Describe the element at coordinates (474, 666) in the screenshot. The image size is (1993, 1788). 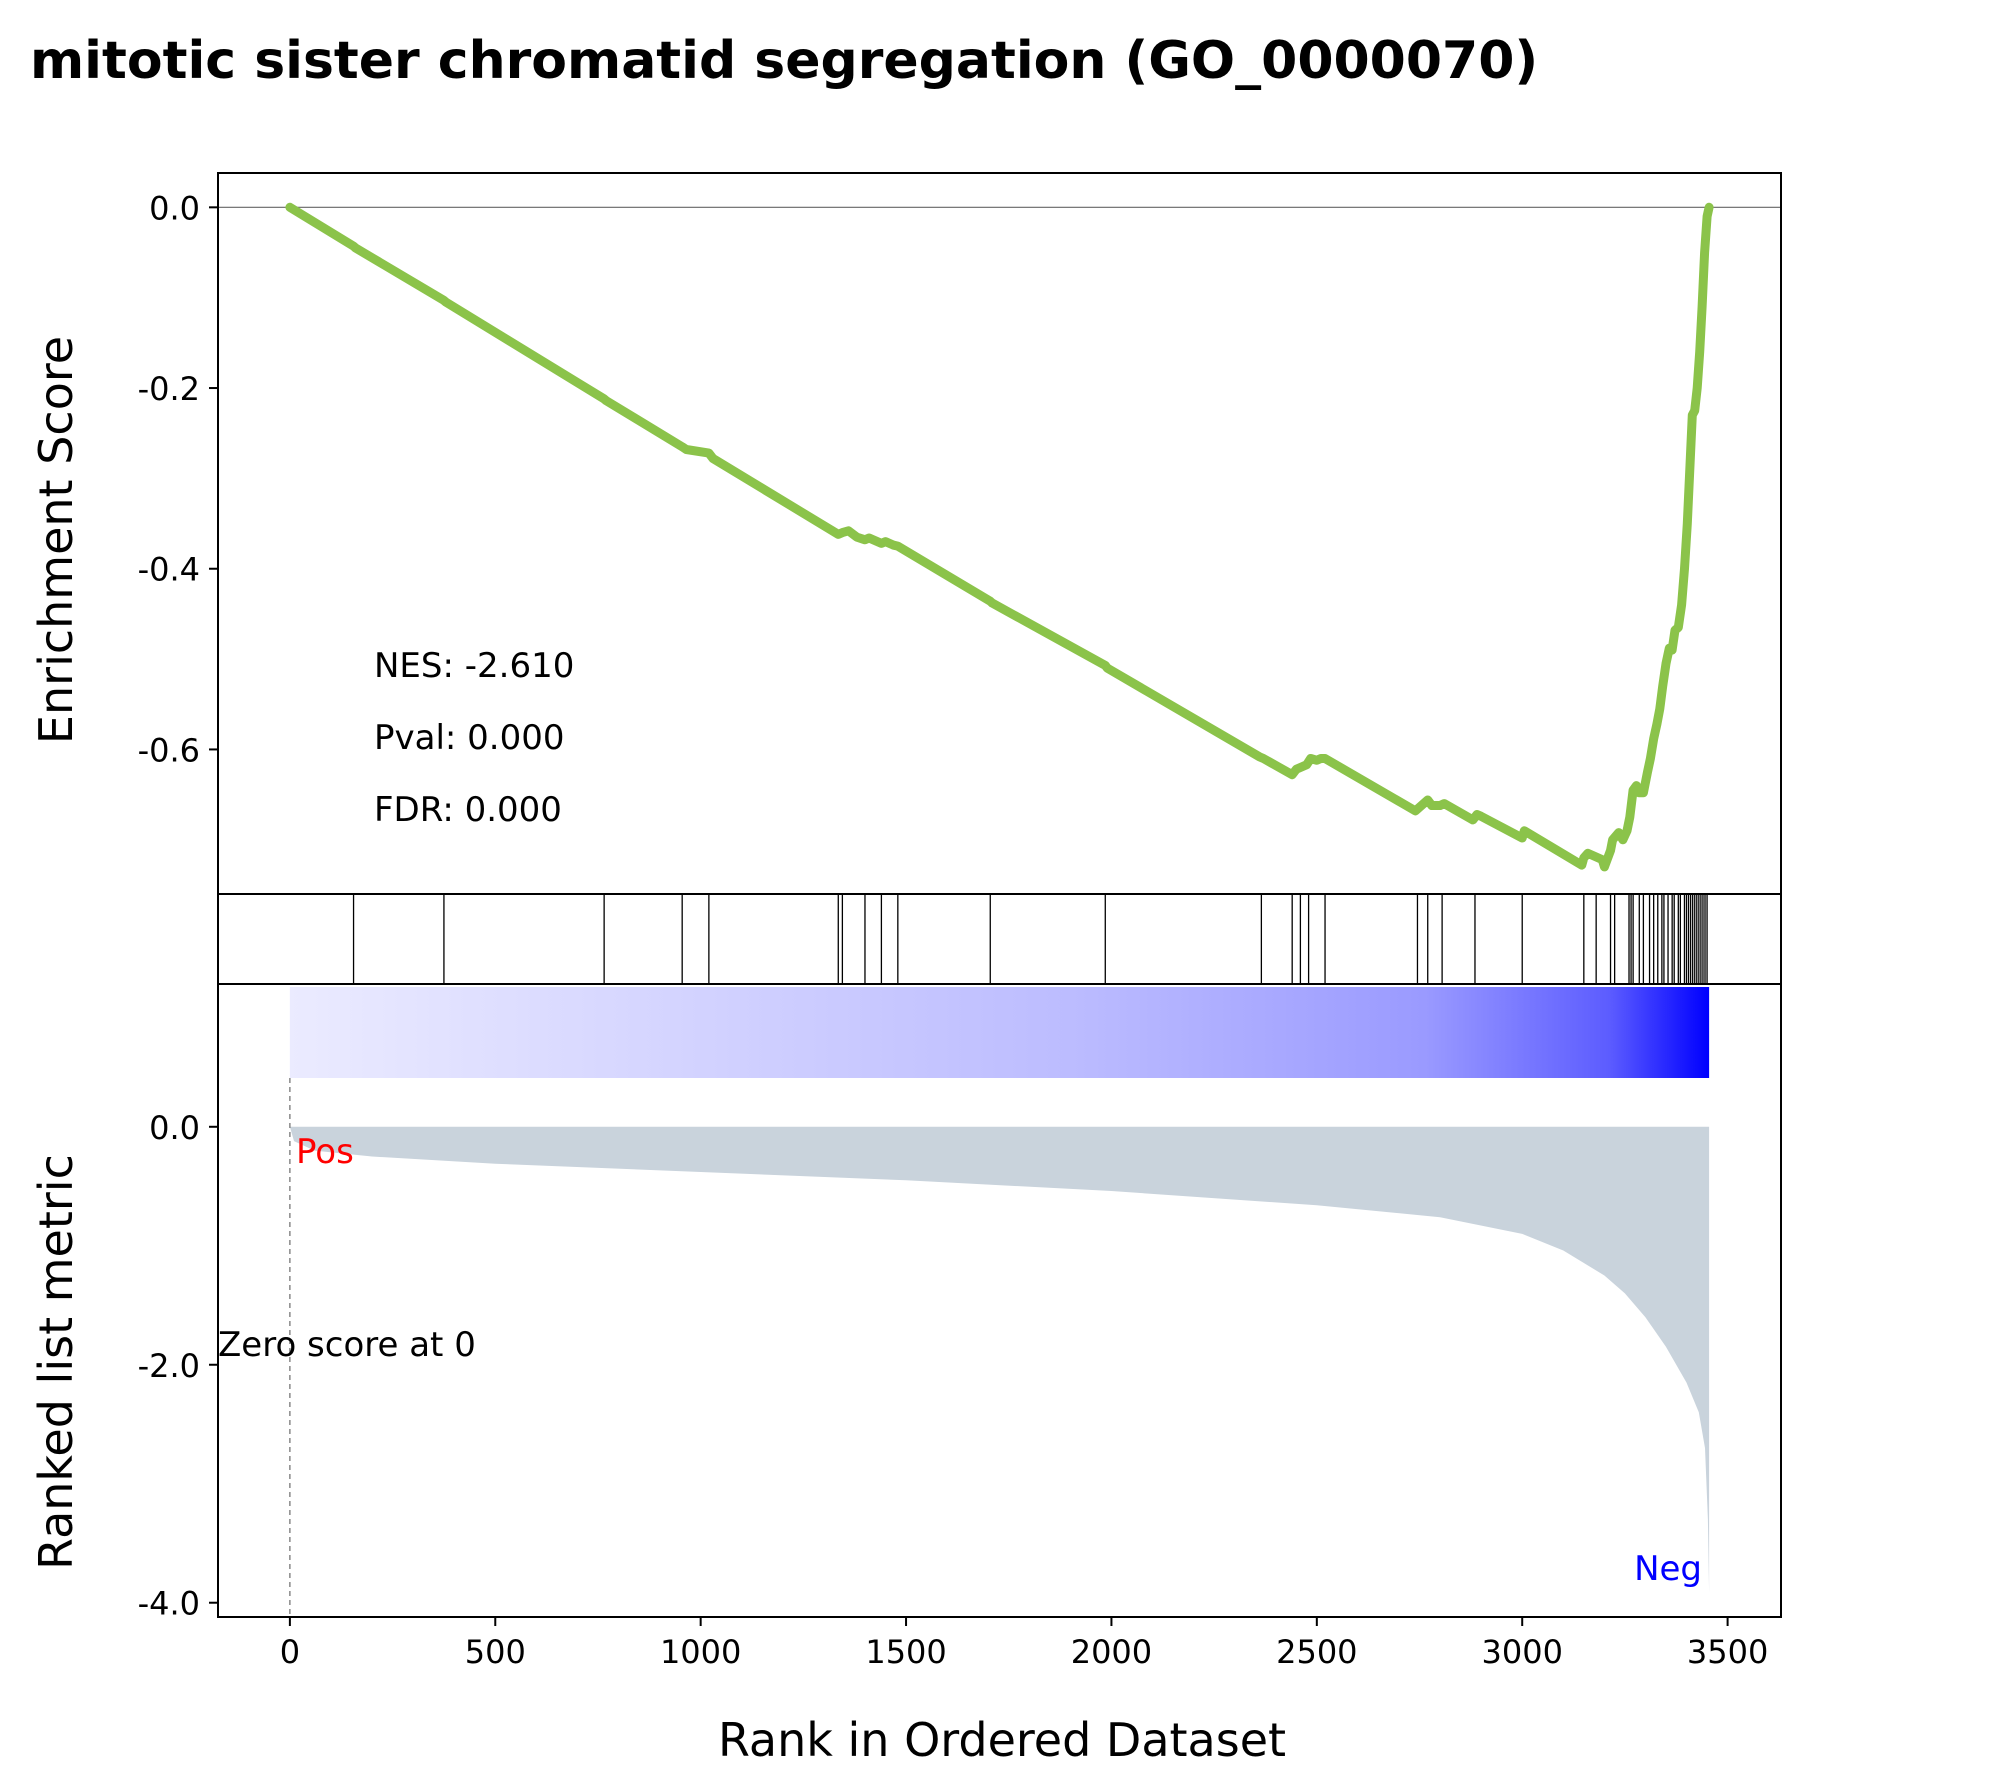
I see `nes-stat: NES: -2.610` at that location.